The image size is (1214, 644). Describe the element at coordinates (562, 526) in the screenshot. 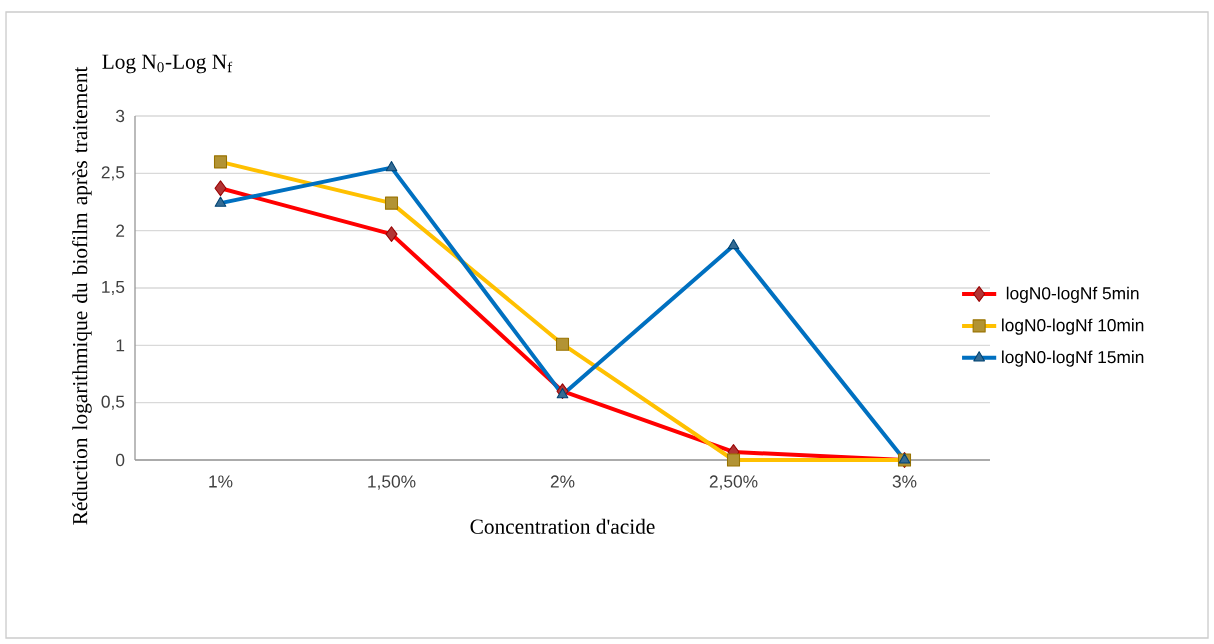

I see `x-axis-title: Concentration d'acide` at that location.